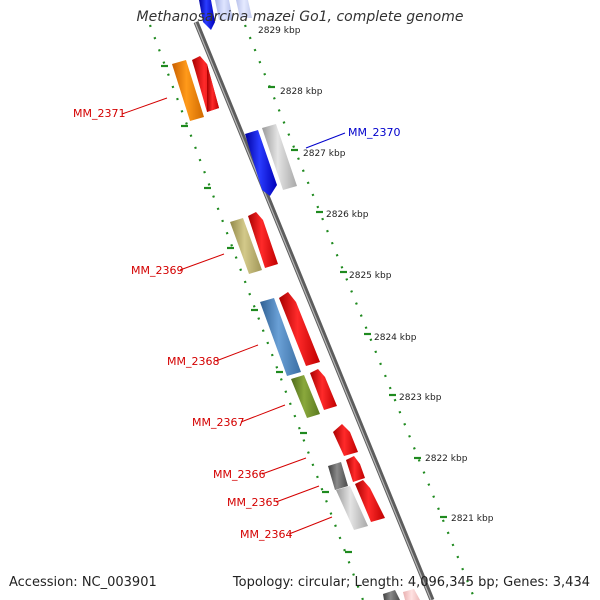 The image size is (600, 600). Describe the element at coordinates (352, 508) in the screenshot. I see `gene-mm2364` at that location.